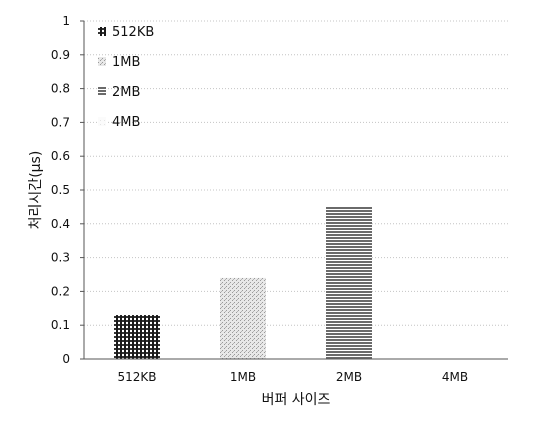 The width and height of the screenshot is (533, 428). Describe the element at coordinates (126, 122) in the screenshot. I see `legend-label-3: 4MB` at that location.